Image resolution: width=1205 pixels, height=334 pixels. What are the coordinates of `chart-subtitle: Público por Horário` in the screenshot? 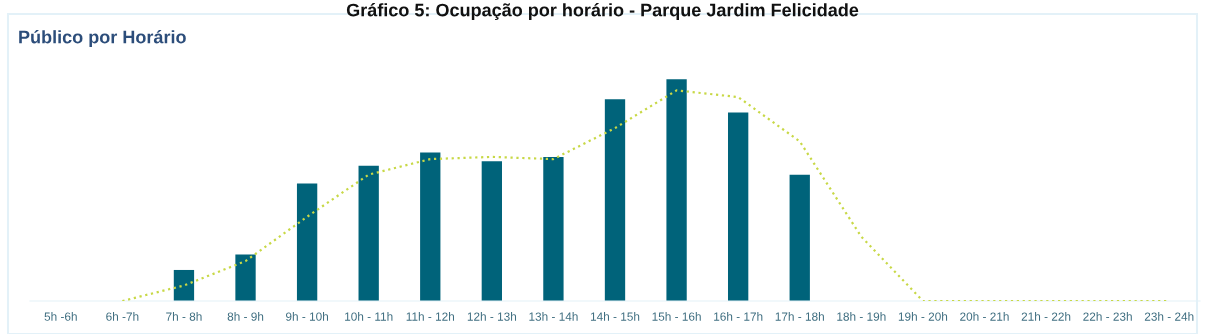 It's located at (102, 38).